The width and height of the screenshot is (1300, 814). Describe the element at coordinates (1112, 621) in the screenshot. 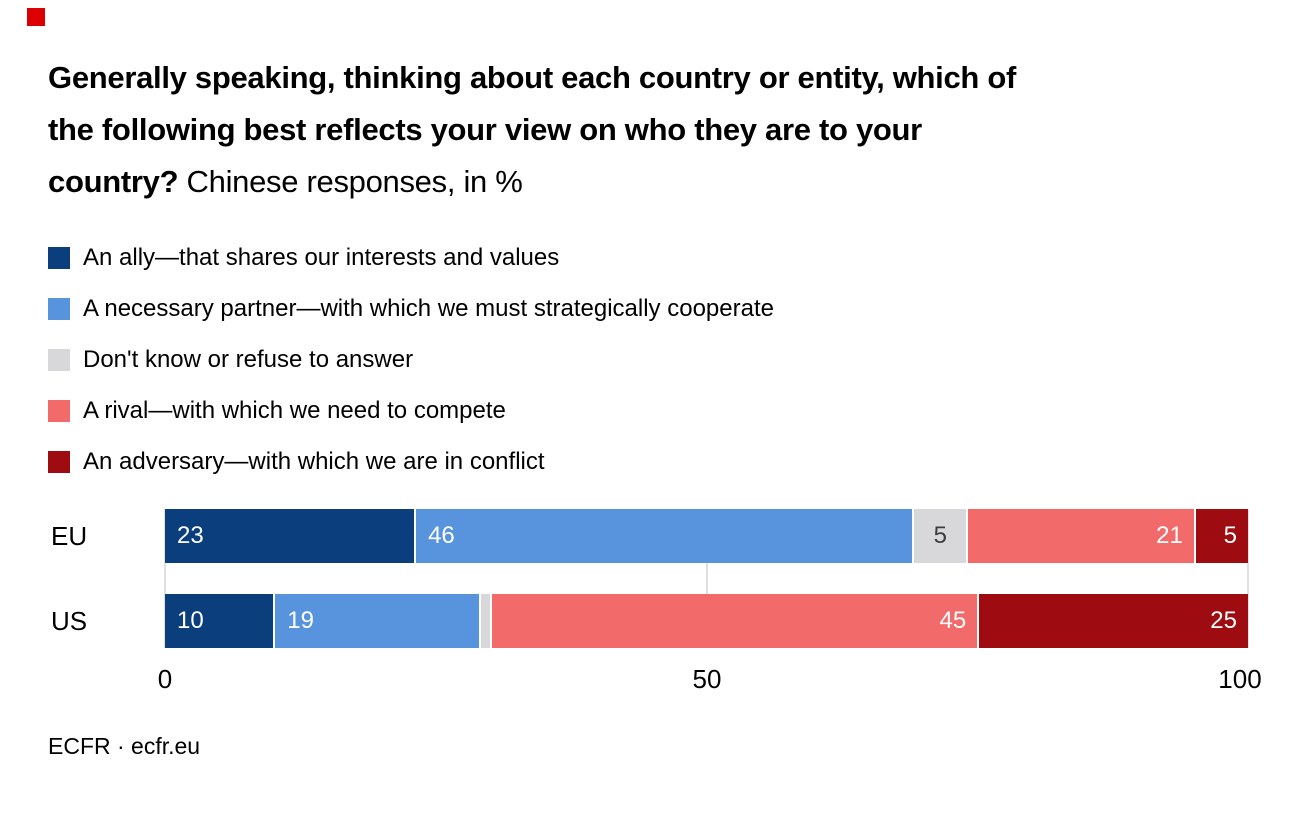

I see `bar-segment: 25` at that location.